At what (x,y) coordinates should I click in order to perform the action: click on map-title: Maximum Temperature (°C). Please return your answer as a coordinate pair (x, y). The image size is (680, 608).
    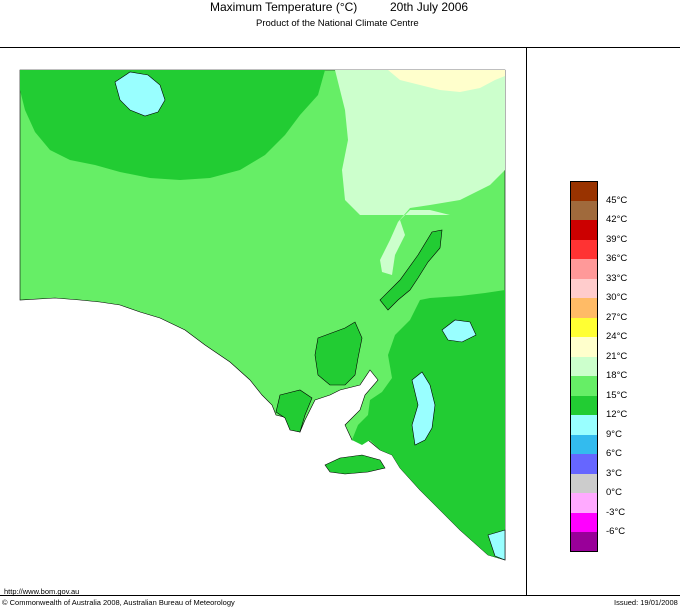
    Looking at the image, I should click on (284, 7).